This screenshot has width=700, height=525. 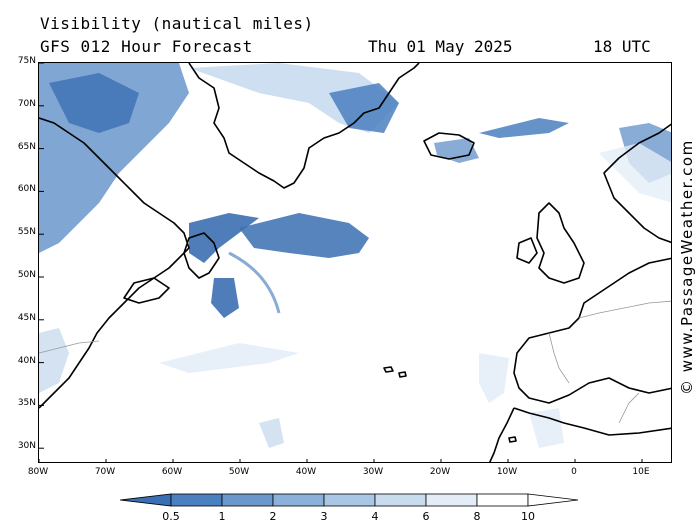 I want to click on latitude-label: 50N, so click(x=26, y=275).